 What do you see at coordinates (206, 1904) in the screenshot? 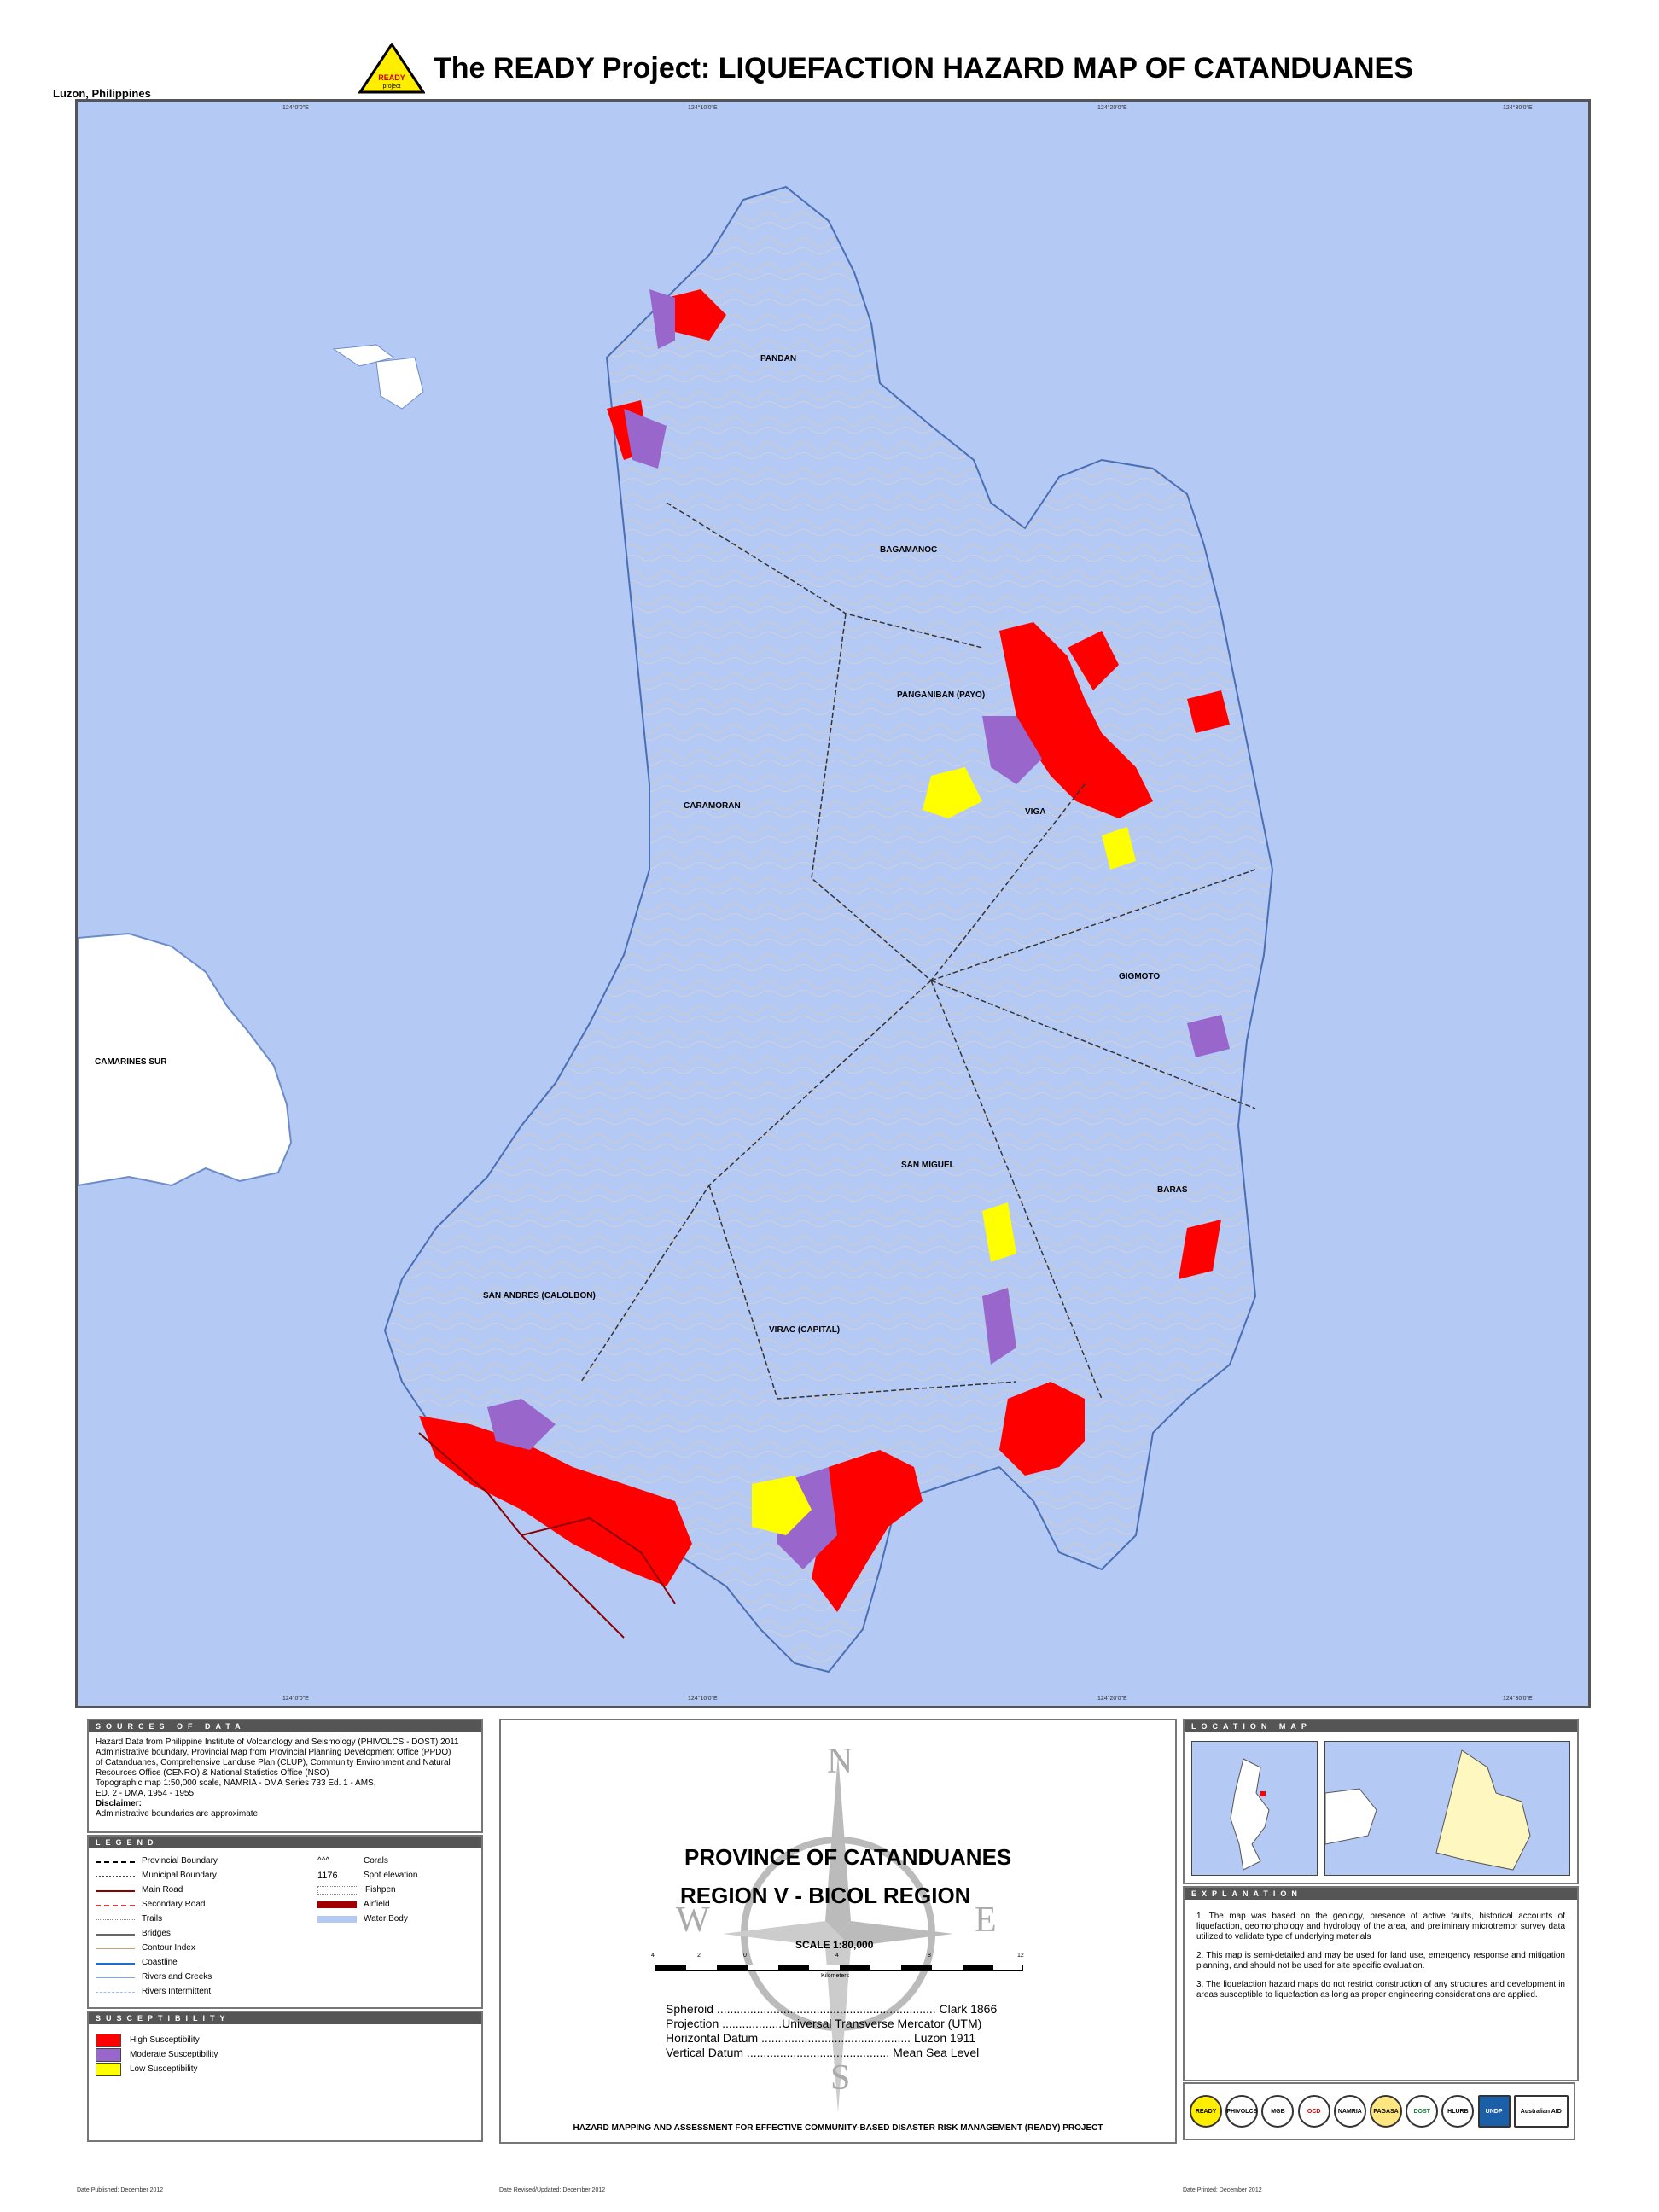
I see `legend-item: Secondary Road` at bounding box center [206, 1904].